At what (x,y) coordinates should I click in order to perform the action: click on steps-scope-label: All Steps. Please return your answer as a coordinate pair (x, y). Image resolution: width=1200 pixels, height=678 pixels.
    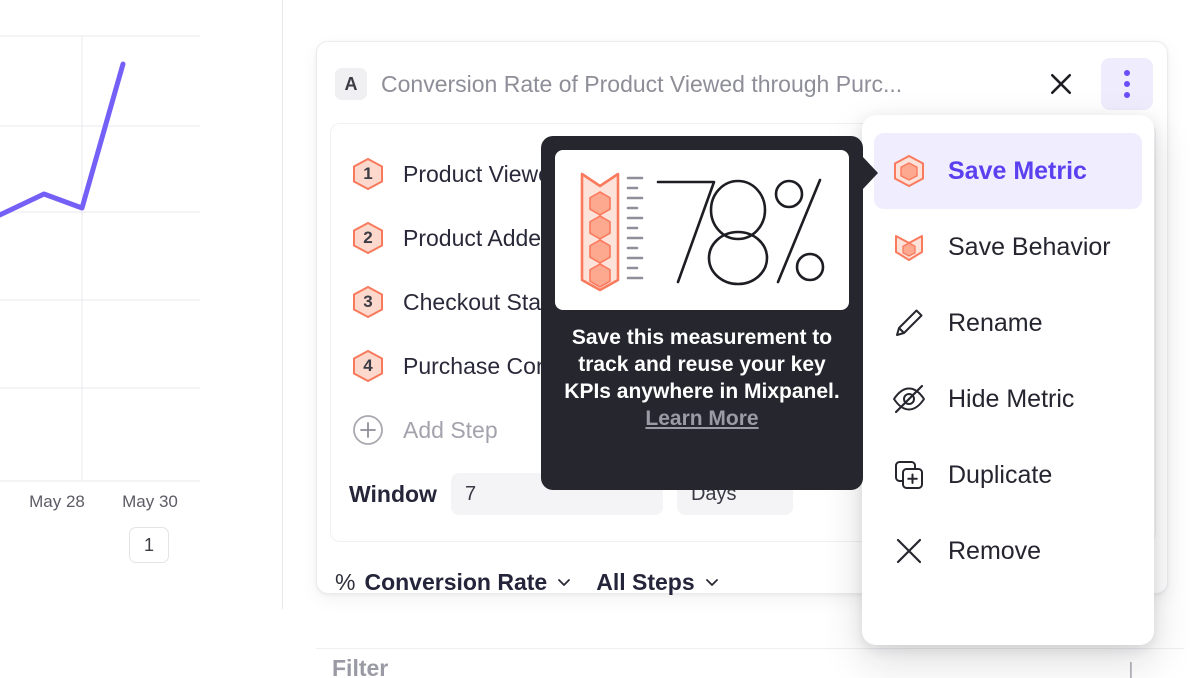
    Looking at the image, I should click on (645, 581).